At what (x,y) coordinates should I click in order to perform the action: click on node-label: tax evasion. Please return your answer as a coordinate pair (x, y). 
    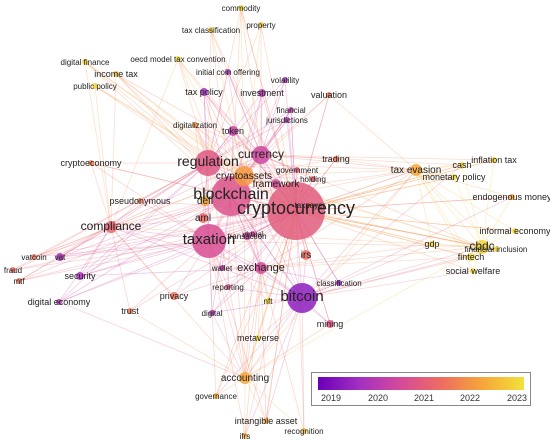
    Looking at the image, I should click on (416, 170).